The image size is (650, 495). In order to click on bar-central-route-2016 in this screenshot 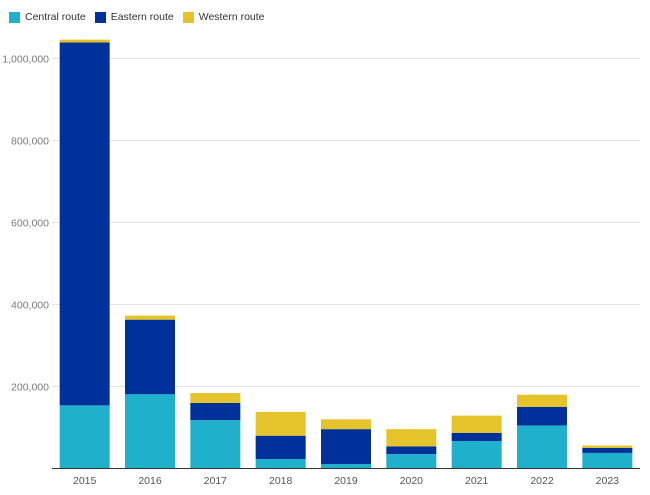, I will do `click(150, 431)`.